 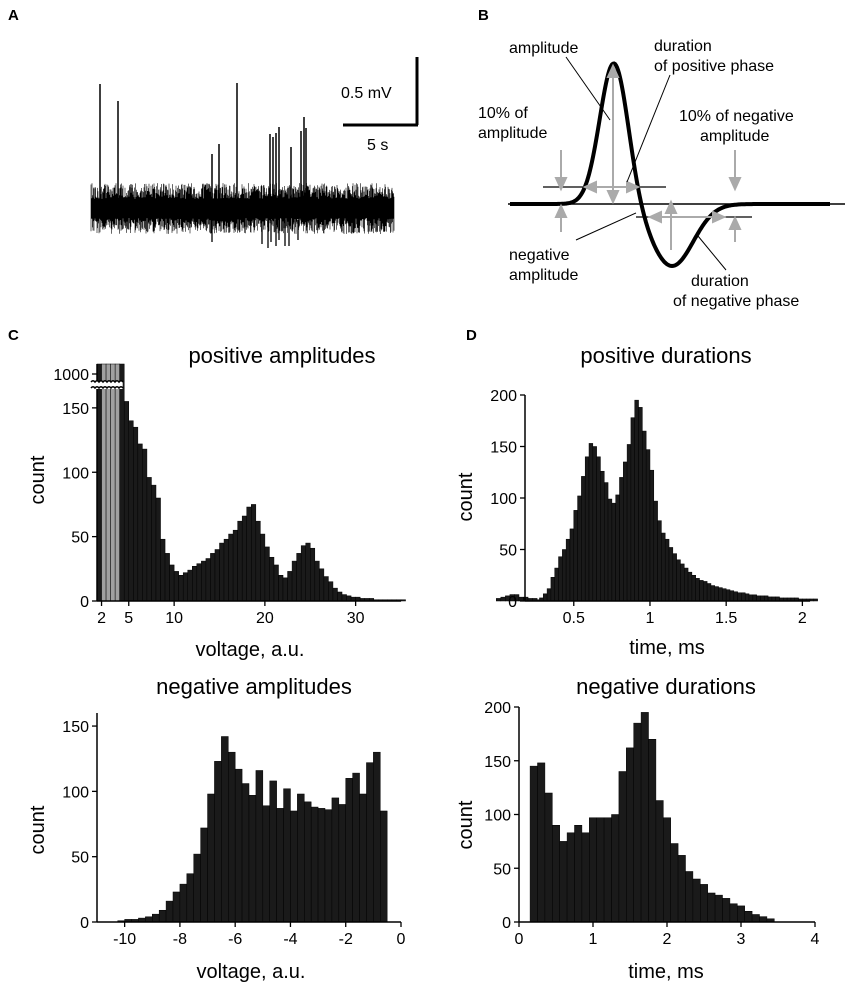 What do you see at coordinates (124, 939) in the screenshot?
I see `x-tick-label: -10` at bounding box center [124, 939].